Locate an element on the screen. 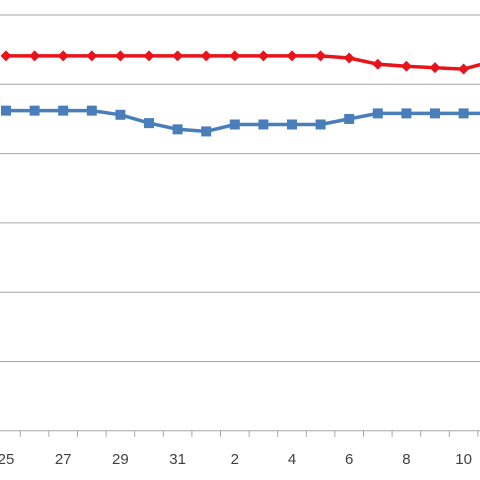  x-tick-label: 10 is located at coordinates (463, 459).